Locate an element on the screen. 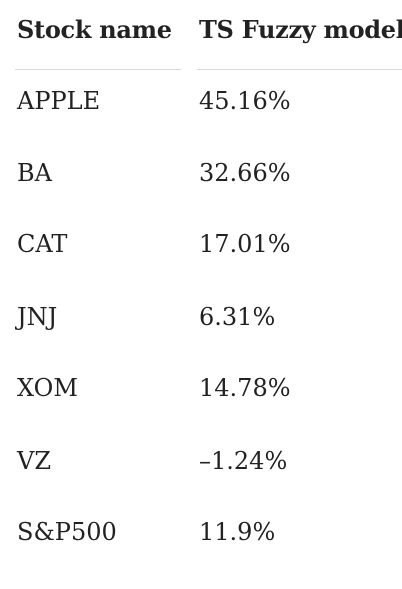  table-header-row: Stock name TS Fuzzy model is located at coordinates (201, 36).